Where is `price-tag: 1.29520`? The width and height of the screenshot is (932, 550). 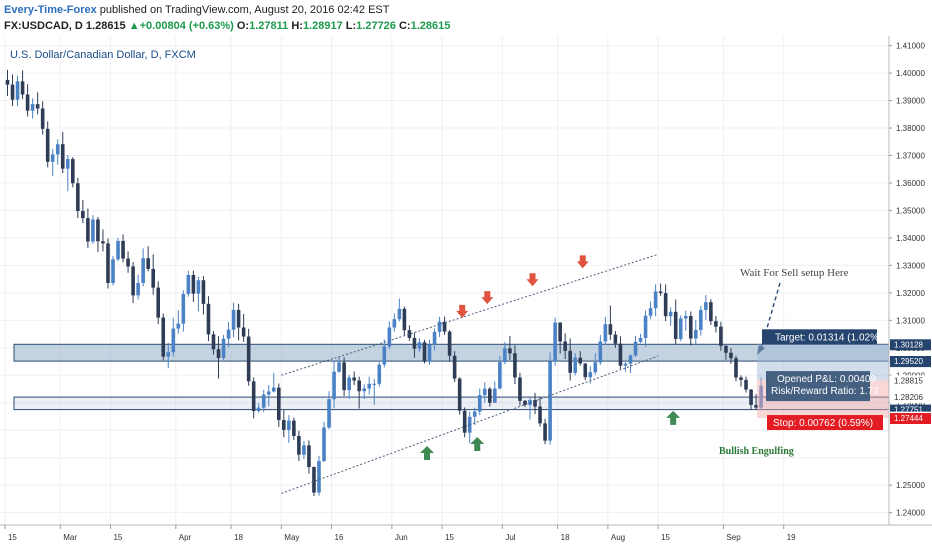 price-tag: 1.29520 is located at coordinates (908, 361).